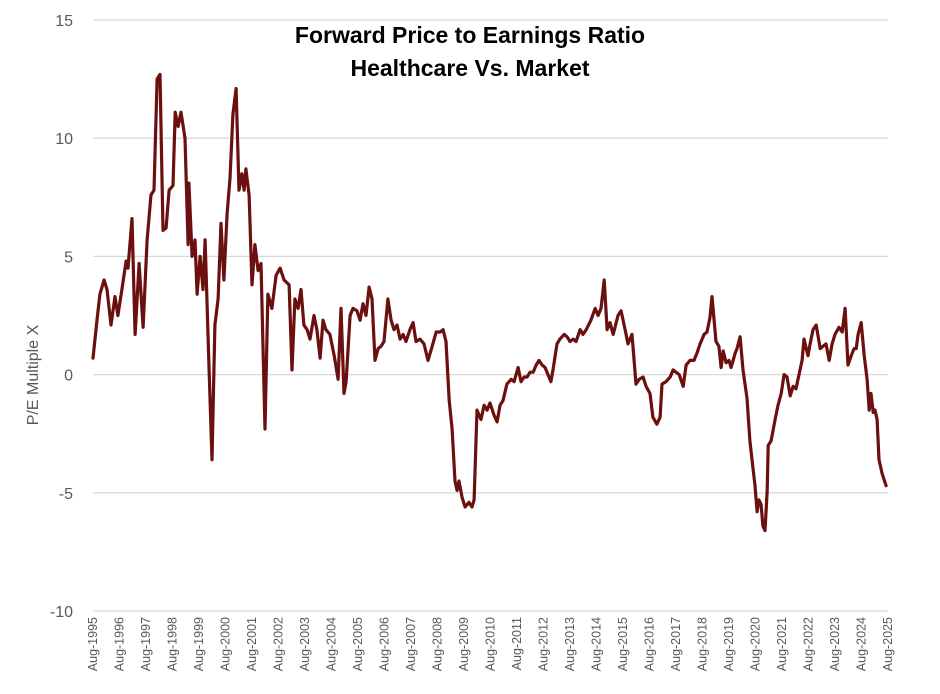 Image resolution: width=940 pixels, height=694 pixels. I want to click on chart-title: Forward Price to Earnings Ratio, so click(470, 35).